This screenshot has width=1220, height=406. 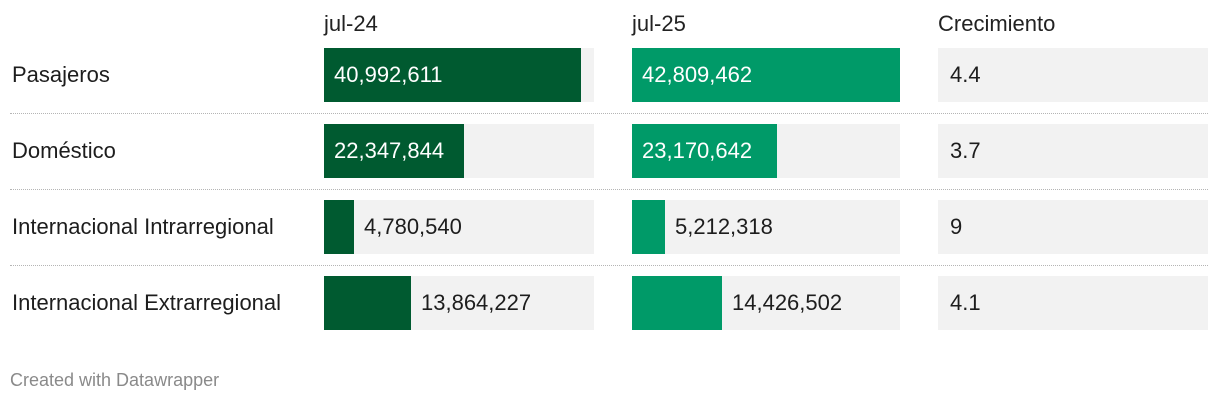 I want to click on bar-track-jul24: 22,347,844, so click(x=459, y=151).